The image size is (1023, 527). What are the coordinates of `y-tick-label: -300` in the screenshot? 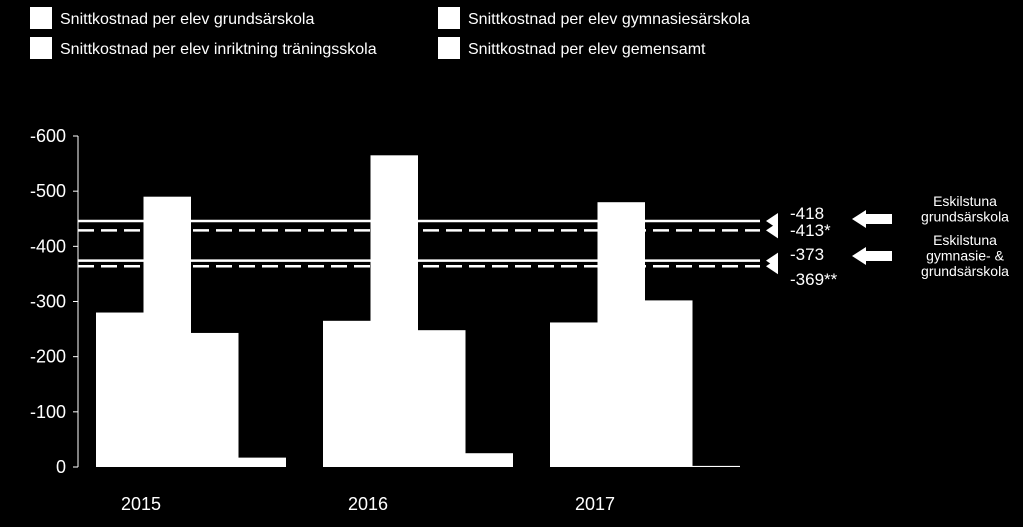 It's located at (48, 302).